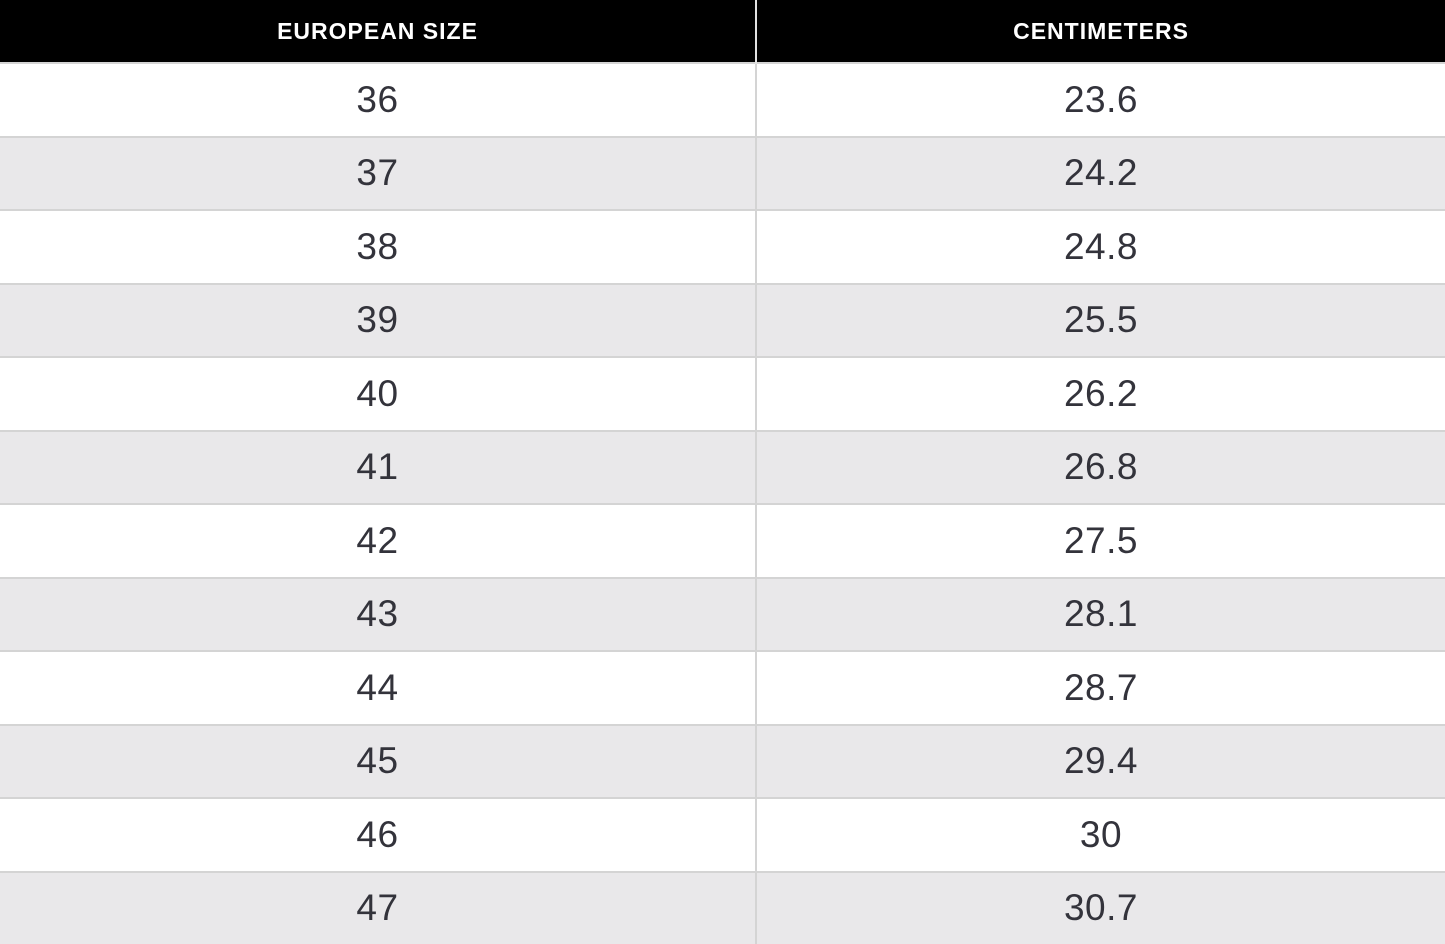 The height and width of the screenshot is (944, 1445). Describe the element at coordinates (1100, 394) in the screenshot. I see `cm-cell: 26.2` at that location.